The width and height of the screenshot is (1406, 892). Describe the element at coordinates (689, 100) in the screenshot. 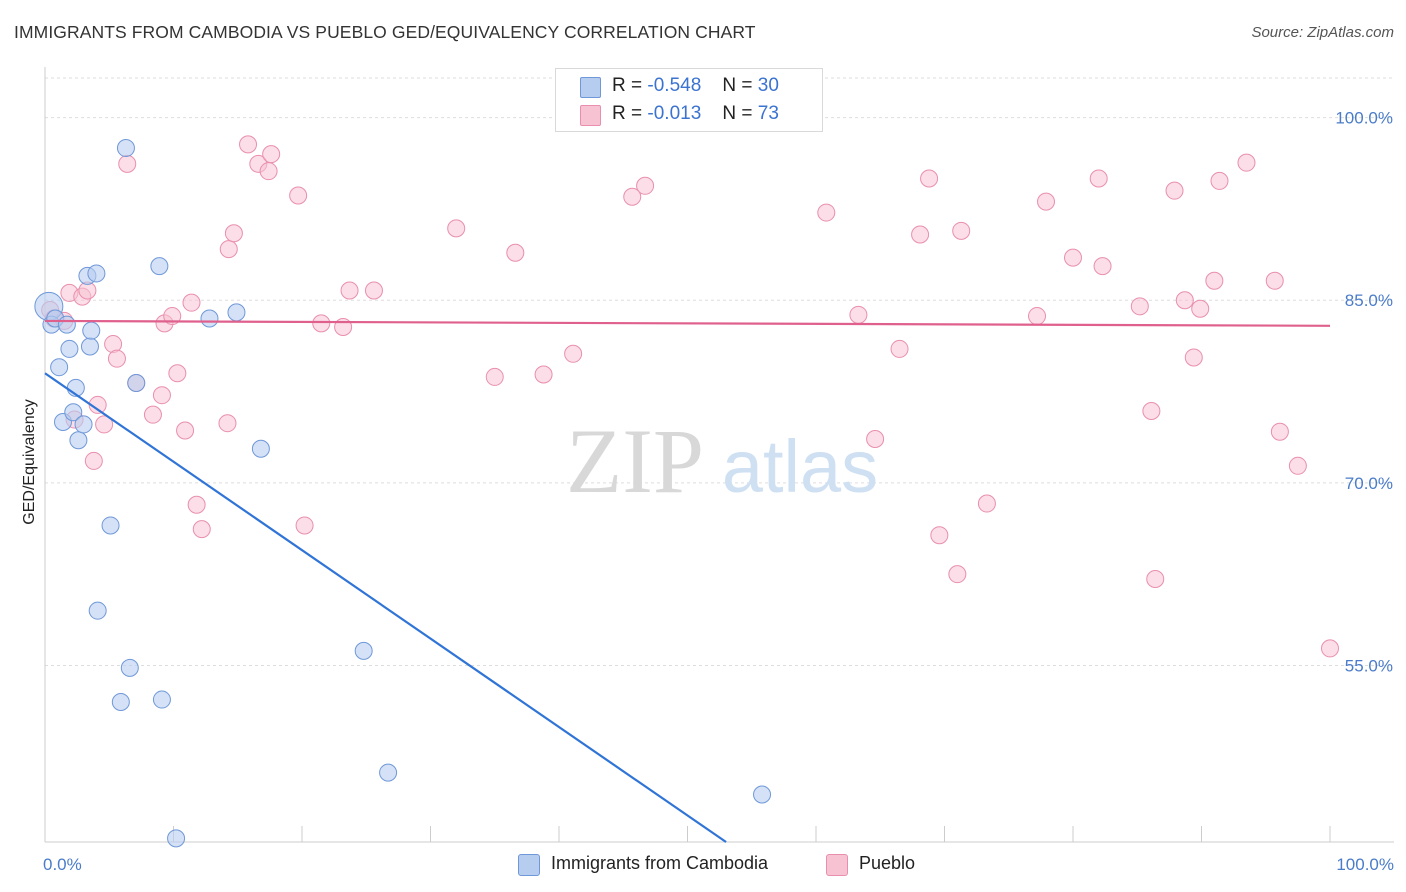

I see `stats-legend: R = -0.548 N = 30 R = -0.013 N = 73` at that location.